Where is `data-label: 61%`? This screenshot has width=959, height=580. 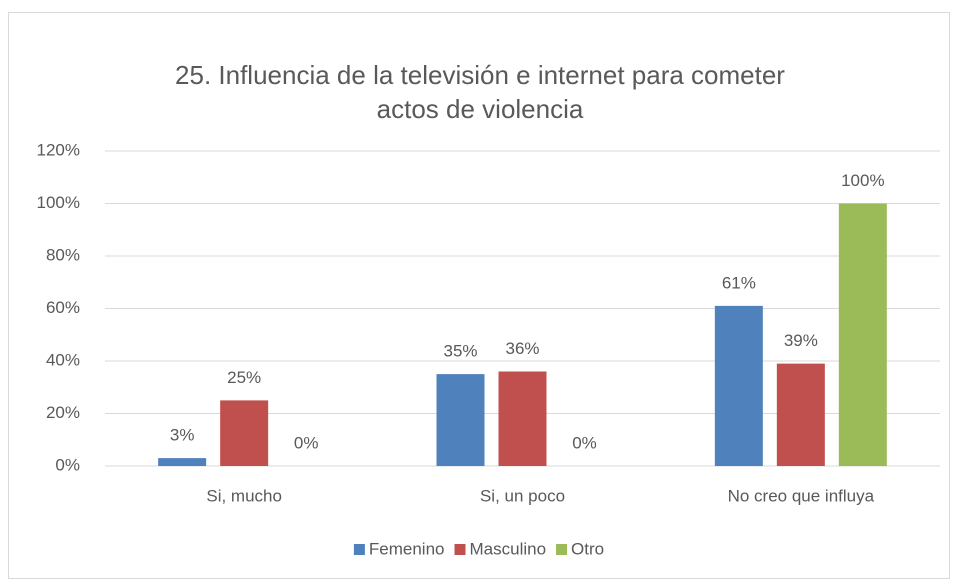 data-label: 61% is located at coordinates (739, 282).